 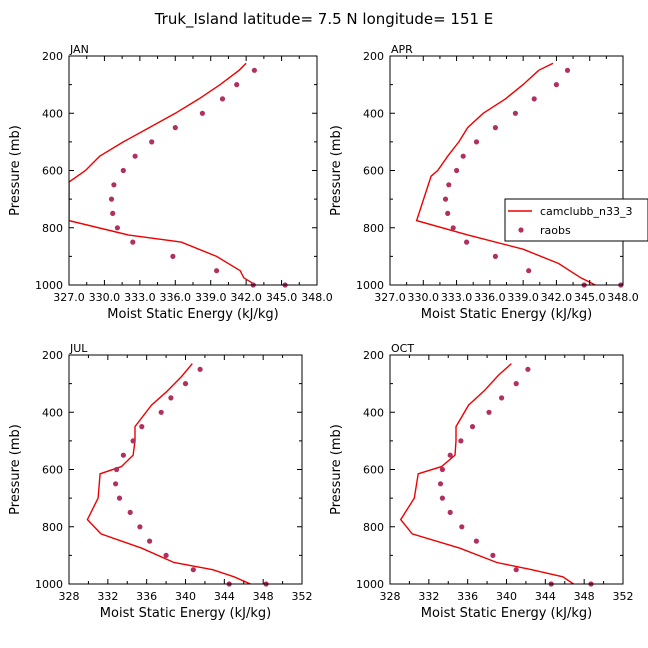 I want to click on x-tick-label: 352, so click(x=302, y=596).